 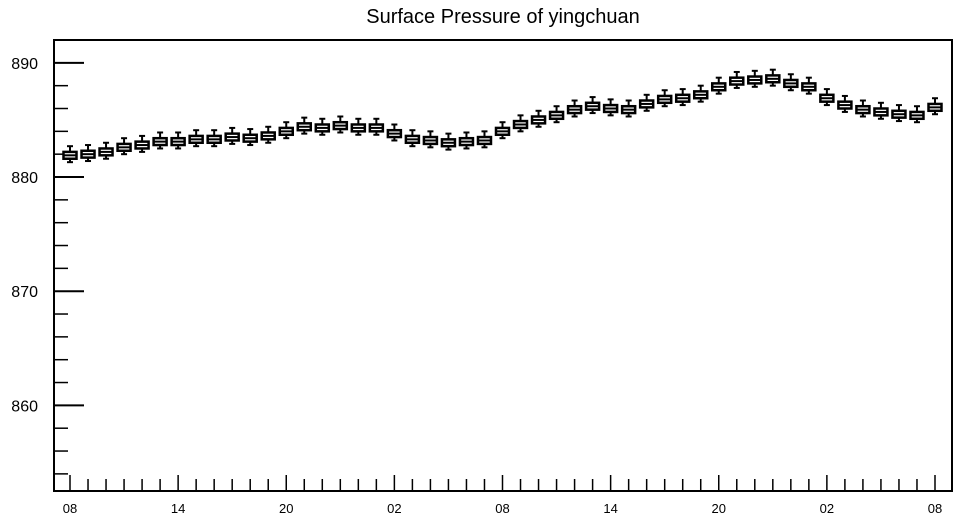 I want to click on x-axis: 08 14 20 02 08 14 20 02 08, so click(x=502, y=495).